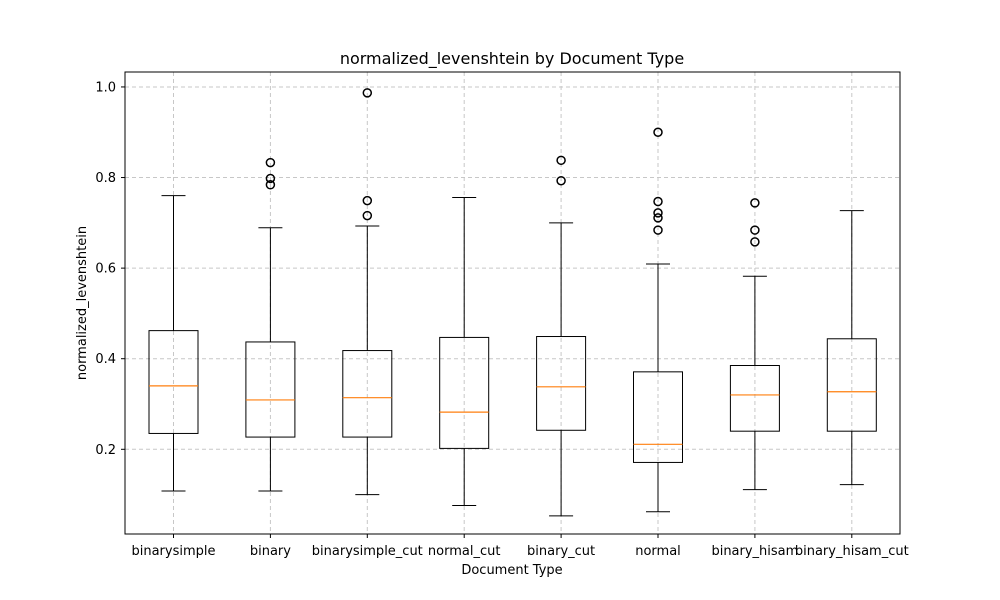 The width and height of the screenshot is (1000, 600). Describe the element at coordinates (105, 359) in the screenshot. I see `y-tick-label: 0.4` at that location.